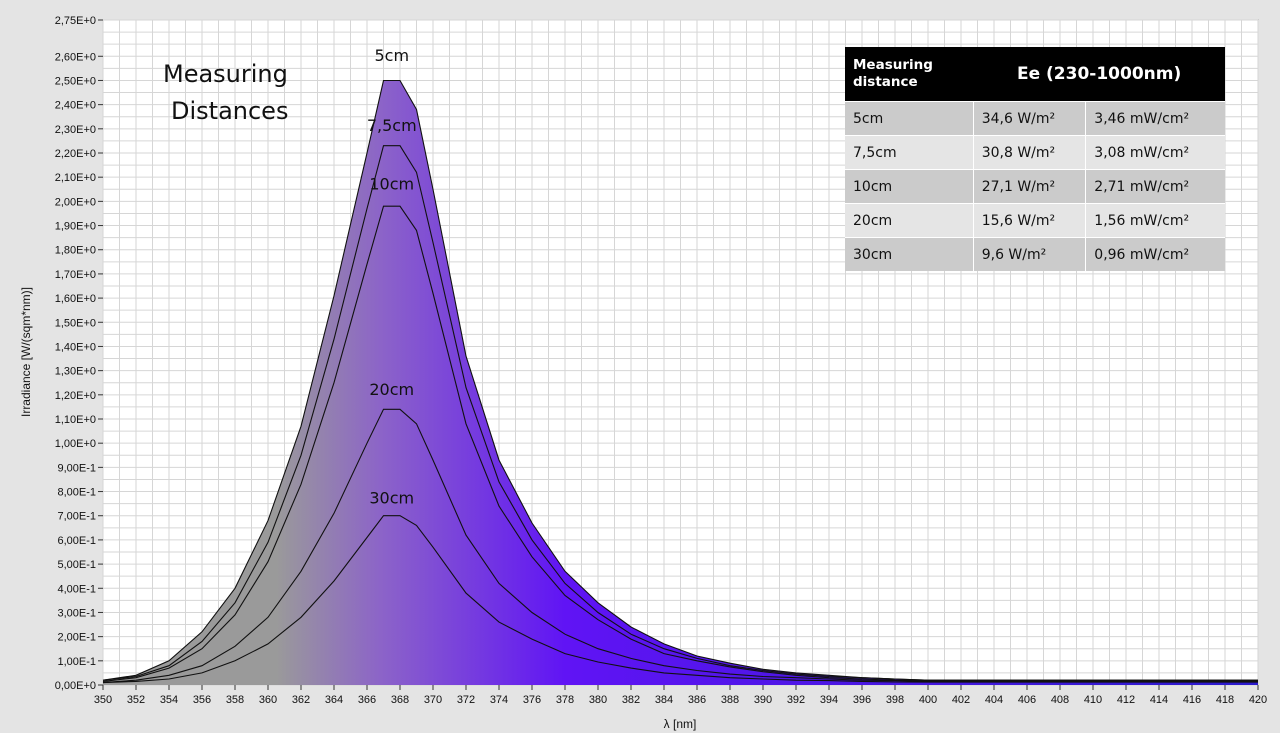 The width and height of the screenshot is (1280, 733). What do you see at coordinates (76, 589) in the screenshot?
I see `y-tick-label: 4,00E-1` at bounding box center [76, 589].